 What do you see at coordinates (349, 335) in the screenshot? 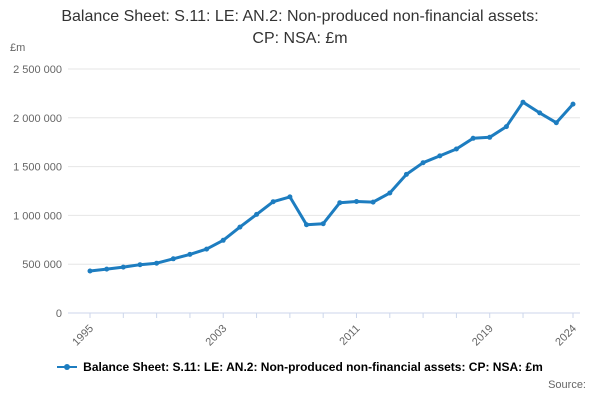
I see `x-axis-tick-label: 2011` at bounding box center [349, 335].